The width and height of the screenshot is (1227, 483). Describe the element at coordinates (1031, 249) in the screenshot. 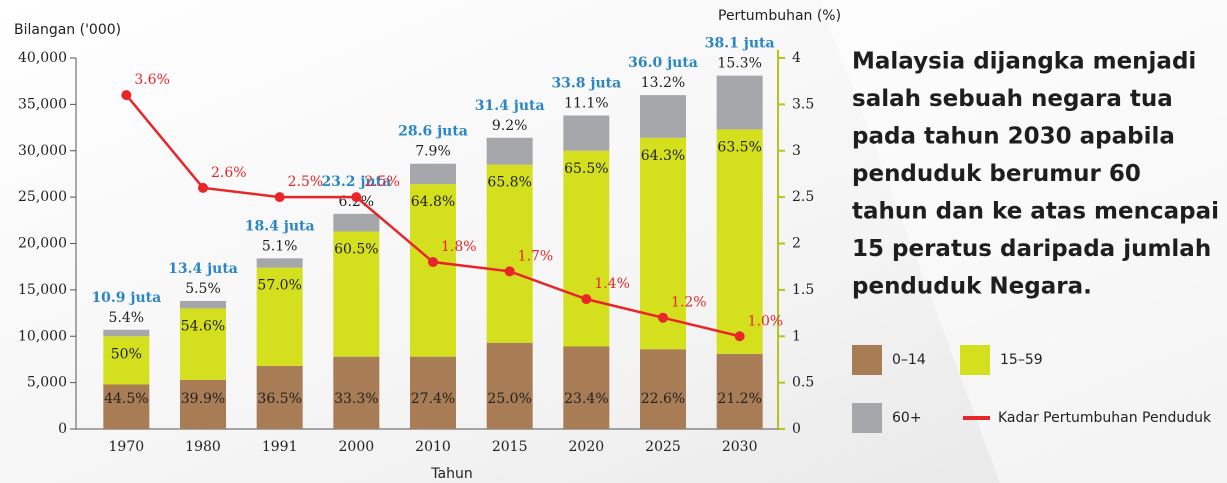

I see `annotation-line: 15 peratus daripada jumlah` at that location.